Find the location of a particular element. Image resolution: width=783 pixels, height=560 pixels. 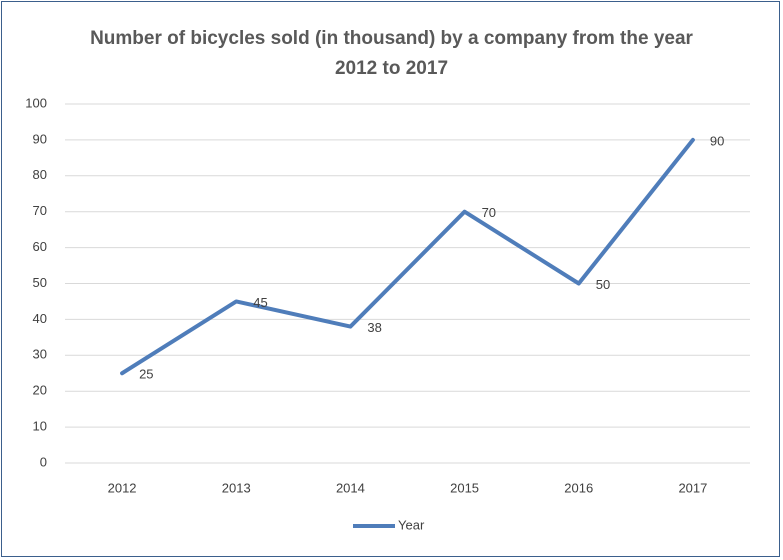

y-tick-label: 100 is located at coordinates (36, 102).